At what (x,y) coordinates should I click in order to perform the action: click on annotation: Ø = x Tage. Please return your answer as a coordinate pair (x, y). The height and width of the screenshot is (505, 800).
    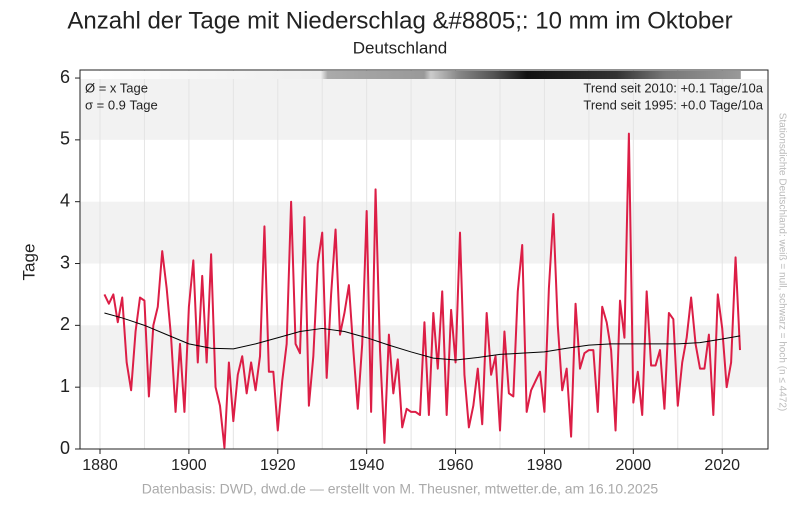
    Looking at the image, I should click on (116, 87).